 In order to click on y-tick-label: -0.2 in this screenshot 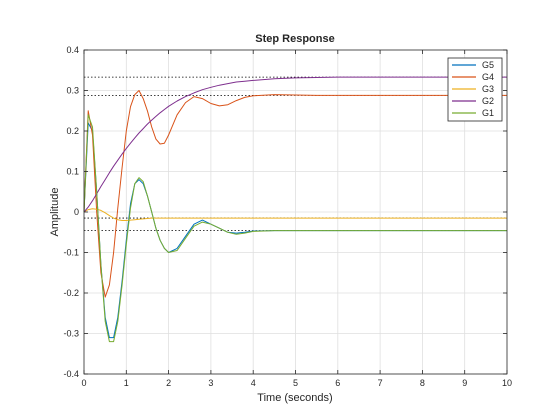, I will do `click(71, 293)`.